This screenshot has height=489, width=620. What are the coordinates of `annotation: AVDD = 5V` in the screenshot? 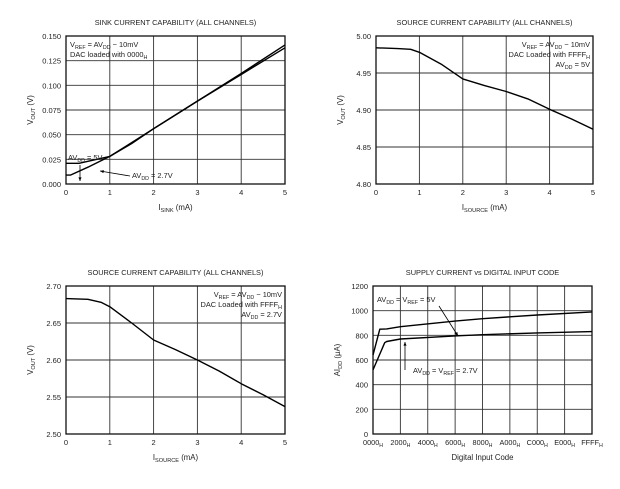 It's located at (85, 158).